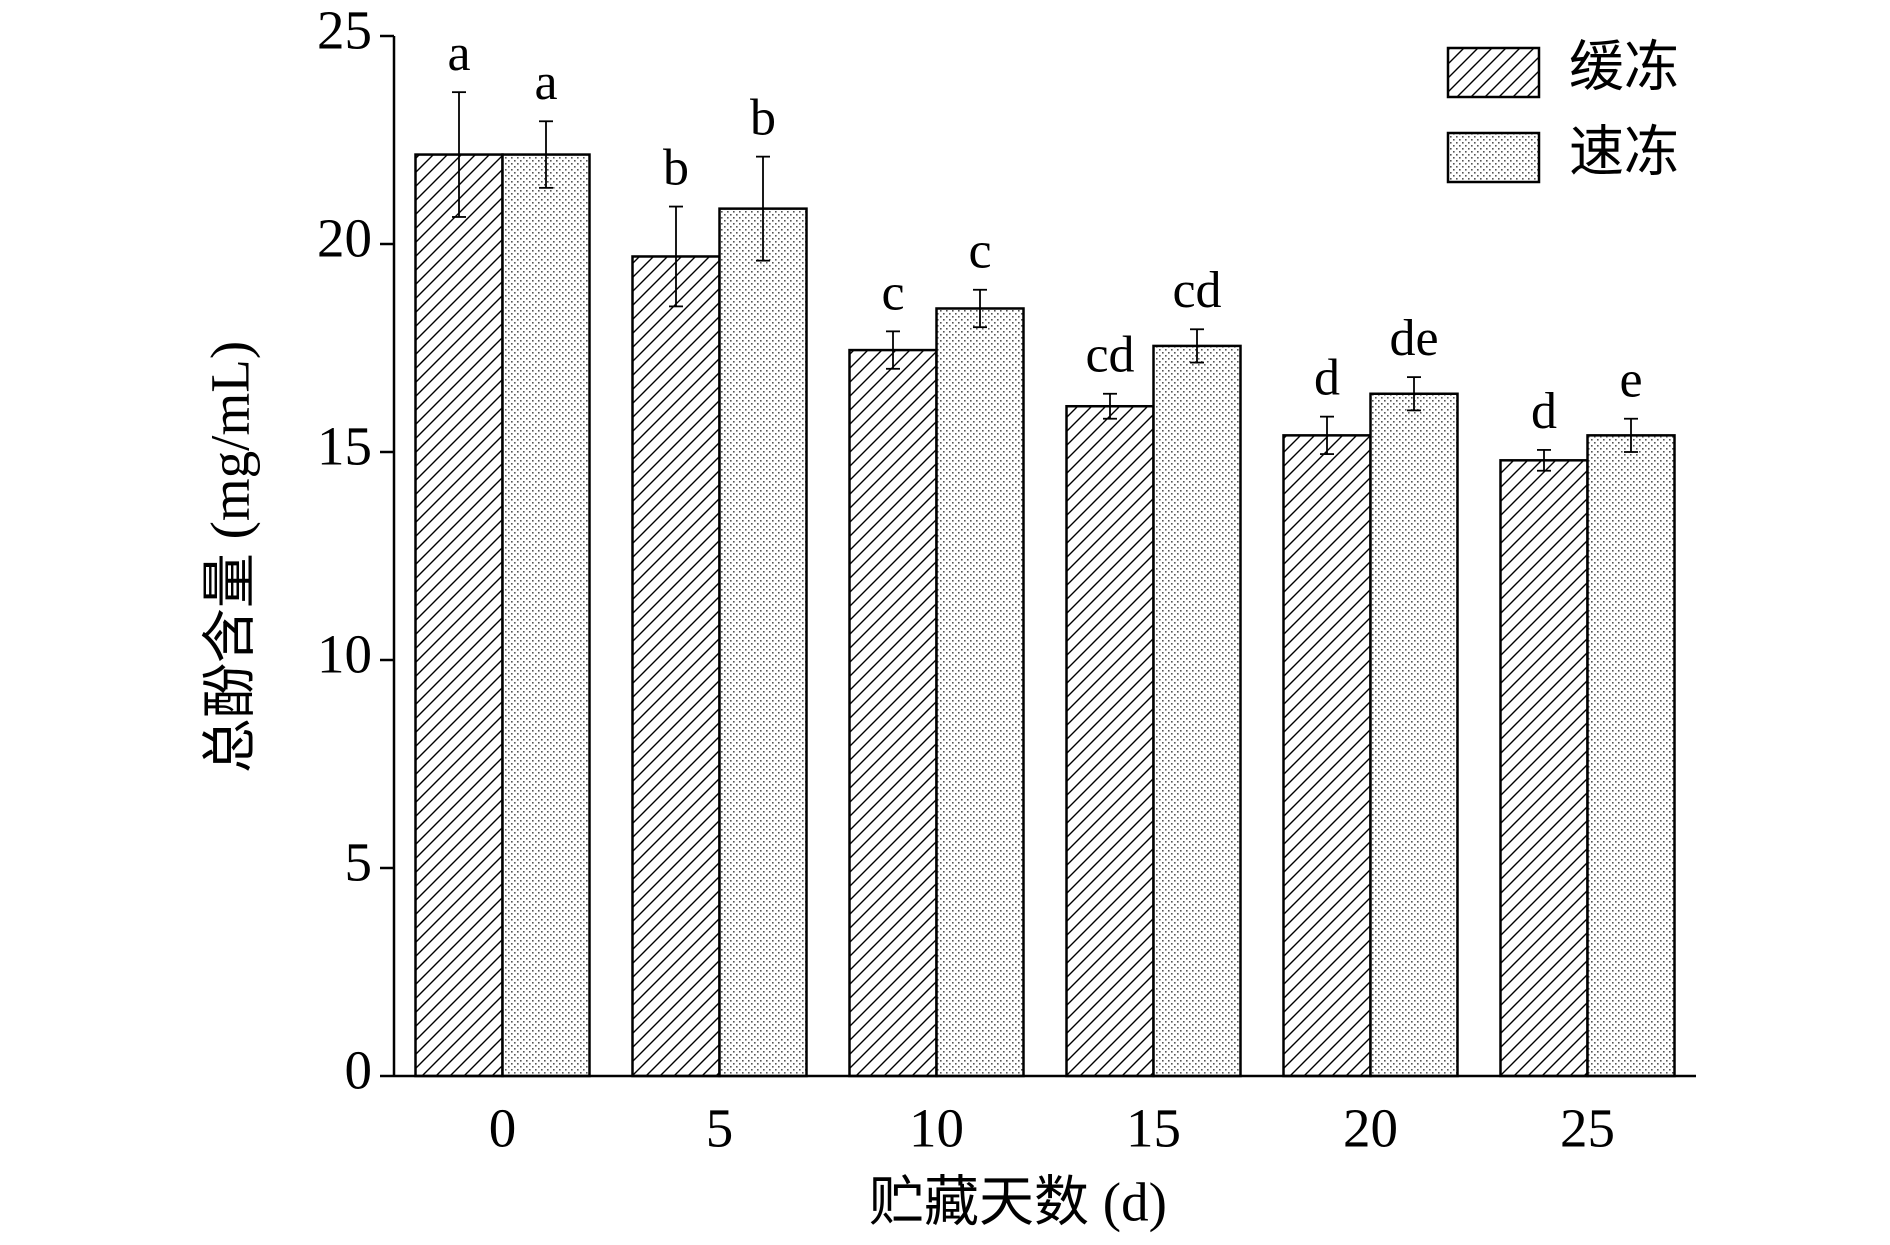 The height and width of the screenshot is (1245, 1890). What do you see at coordinates (344, 238) in the screenshot?
I see `y-tick-label: 20` at bounding box center [344, 238].